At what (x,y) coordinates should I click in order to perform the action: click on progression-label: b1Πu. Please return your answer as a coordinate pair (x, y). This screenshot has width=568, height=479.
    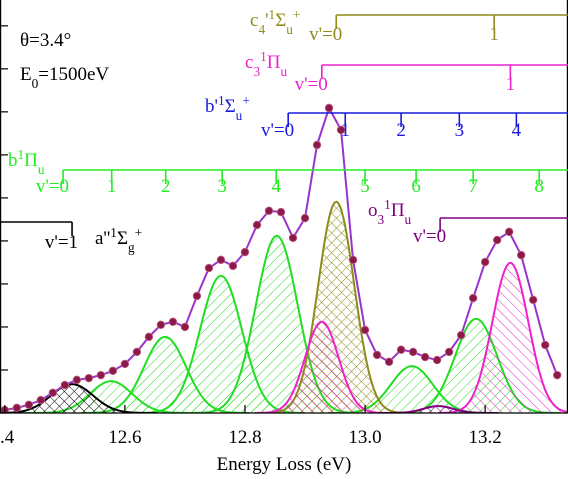
    Looking at the image, I should click on (26, 162).